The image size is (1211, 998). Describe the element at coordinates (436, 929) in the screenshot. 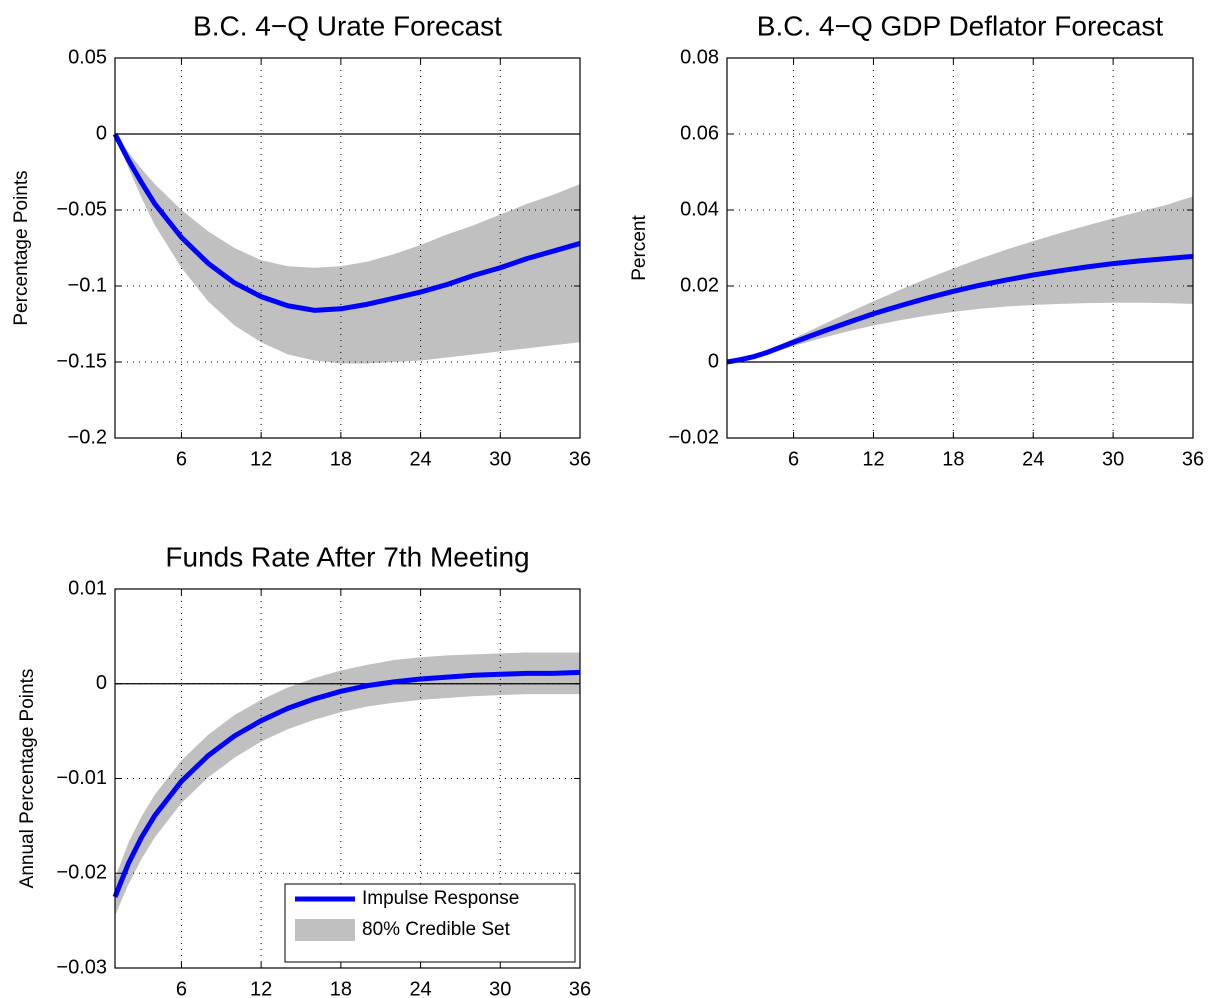

I see `legend-label: 80% Credible Set` at that location.